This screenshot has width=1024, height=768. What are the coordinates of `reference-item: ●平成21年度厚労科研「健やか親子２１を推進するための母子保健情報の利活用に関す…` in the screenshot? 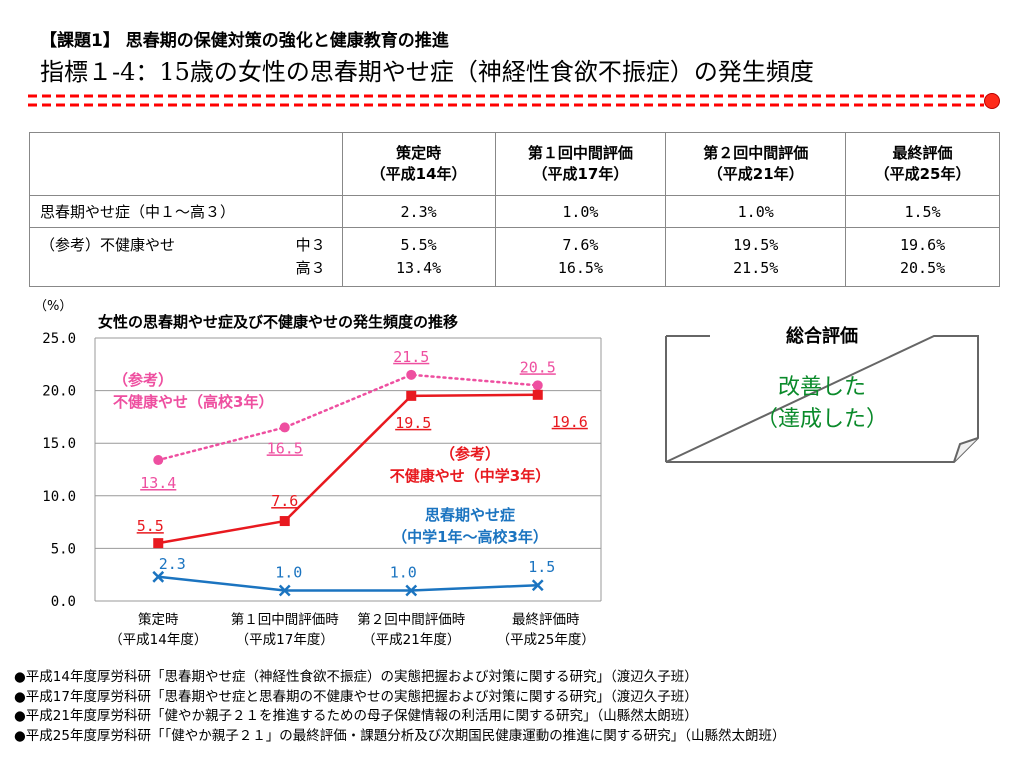 It's located at (356, 716).